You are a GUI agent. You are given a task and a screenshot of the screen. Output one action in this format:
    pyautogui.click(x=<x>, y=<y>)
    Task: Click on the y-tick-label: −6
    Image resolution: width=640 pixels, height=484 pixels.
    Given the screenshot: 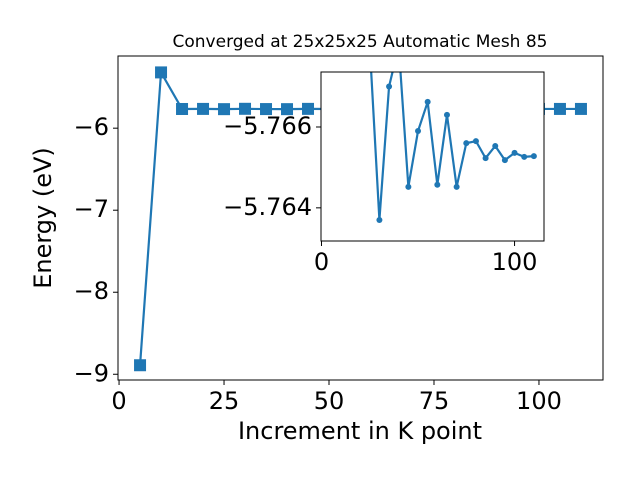 What is the action you would take?
    pyautogui.click(x=91, y=127)
    